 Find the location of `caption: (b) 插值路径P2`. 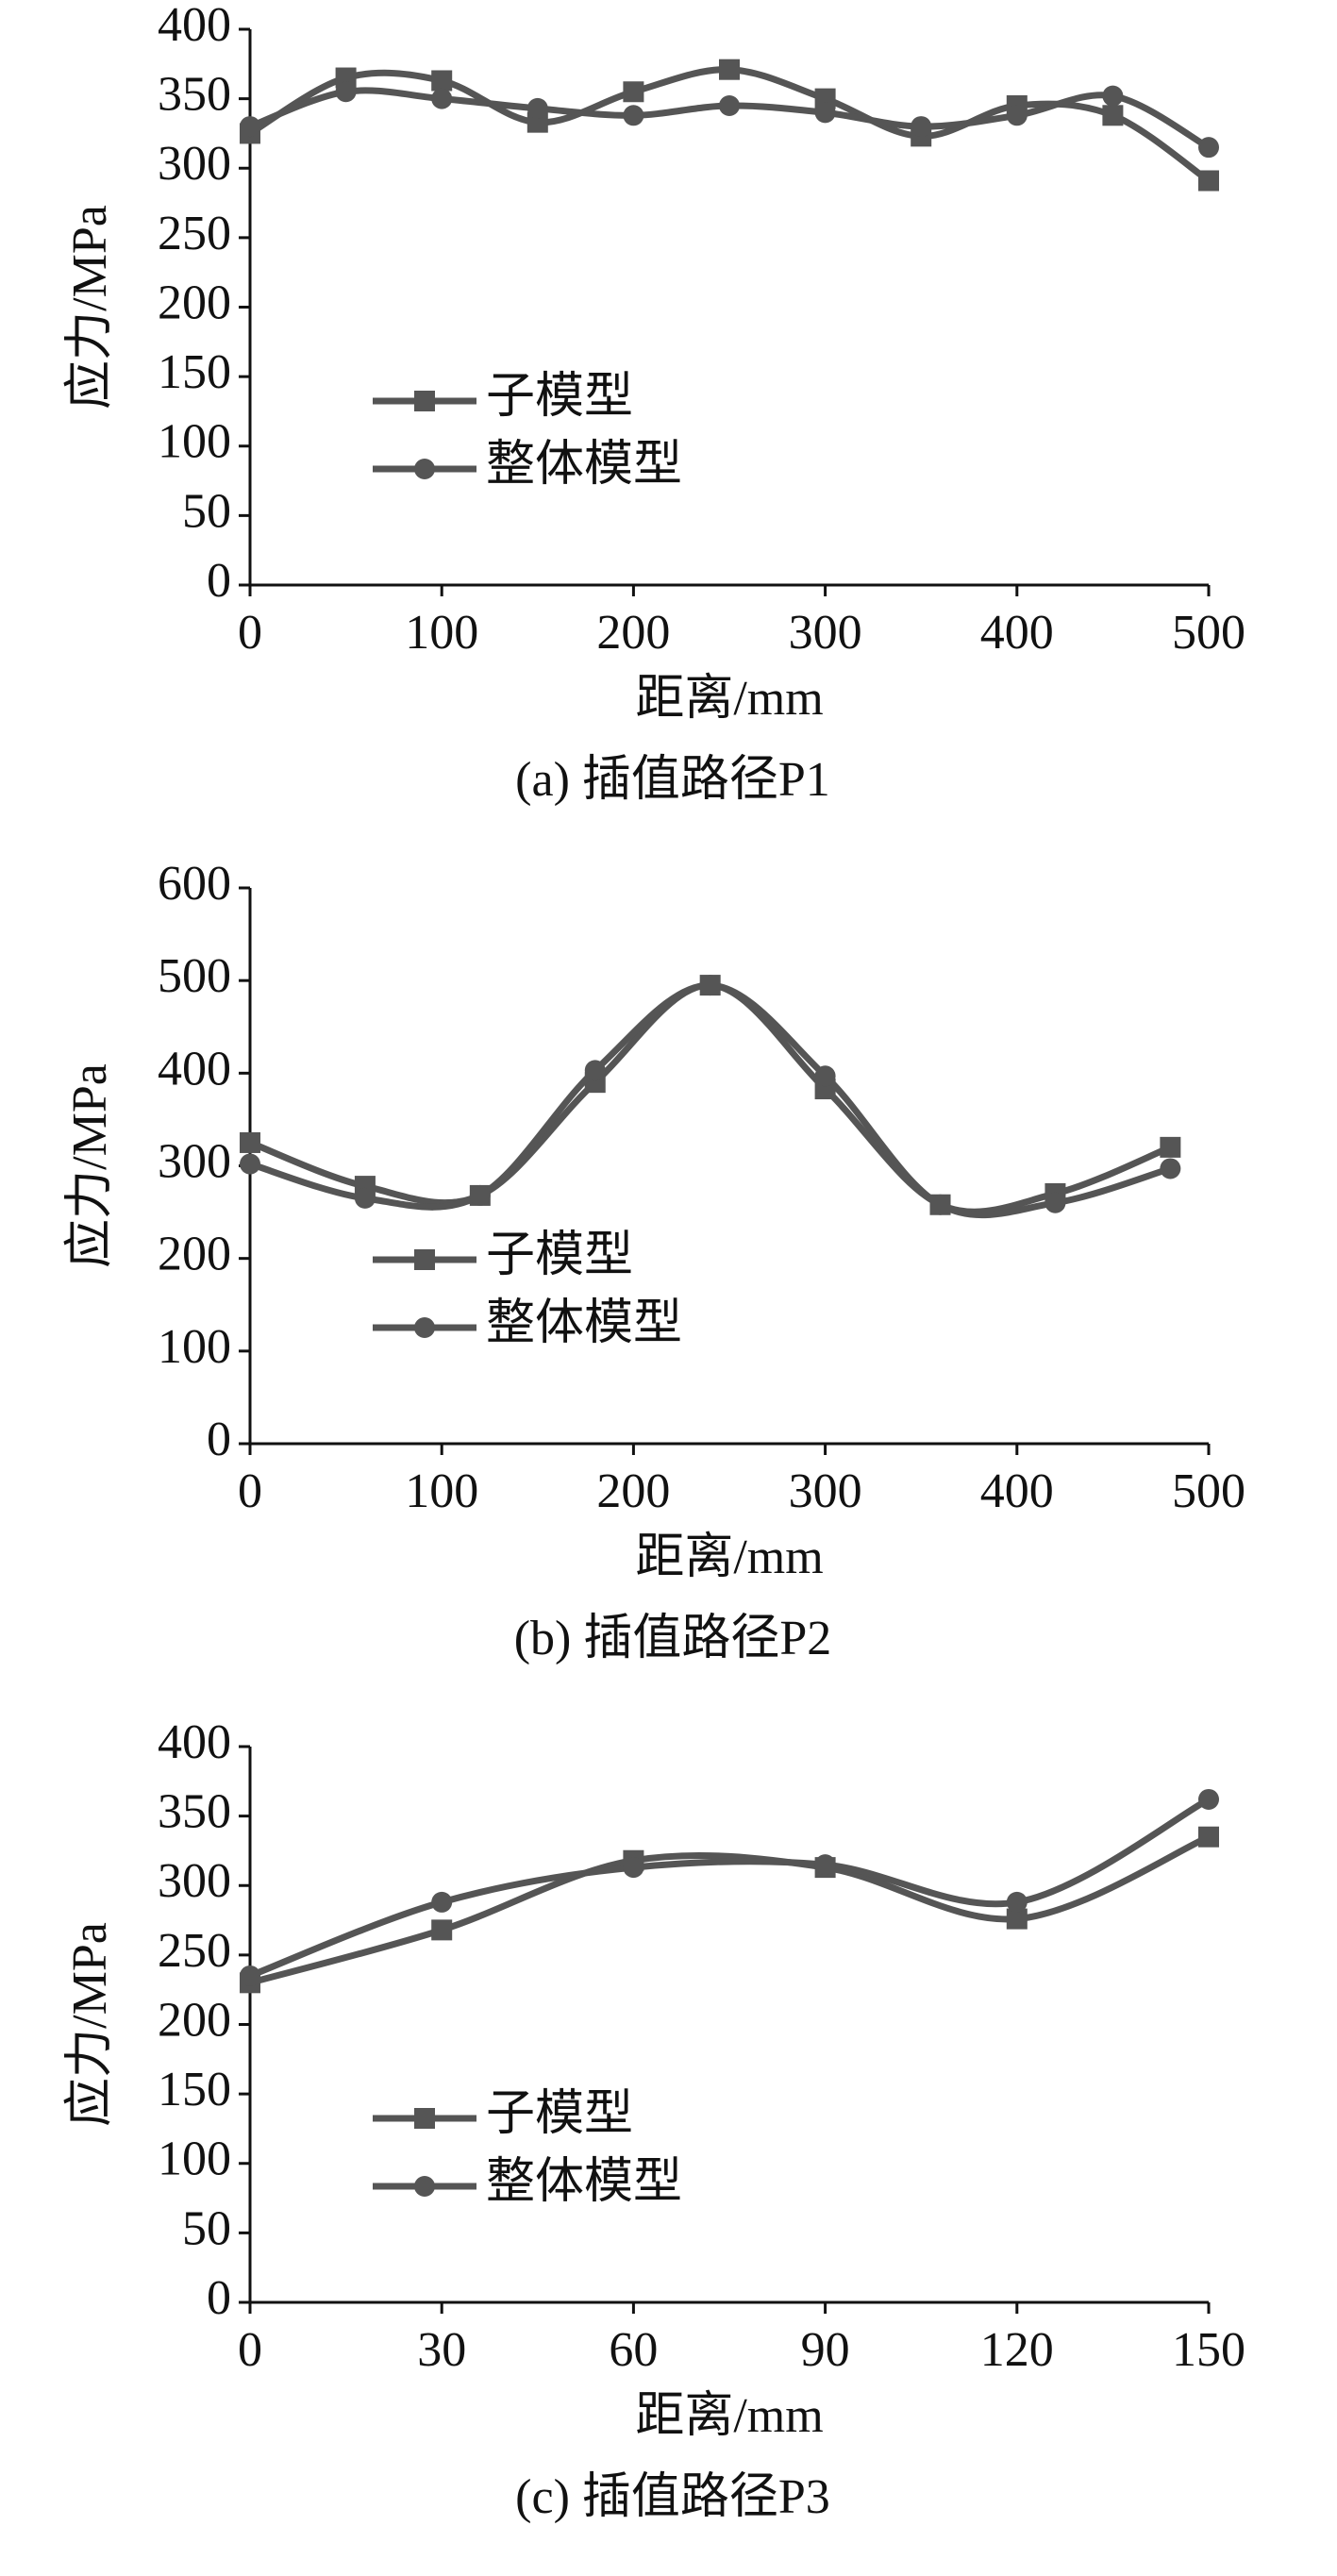

caption: (b) 插值路径P2 is located at coordinates (673, 1638).